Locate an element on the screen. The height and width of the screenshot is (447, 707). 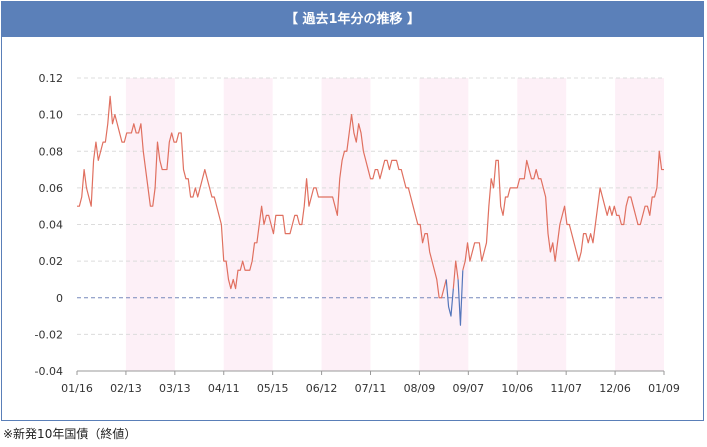
y-tick-label: -0.02 is located at coordinates (49, 334).